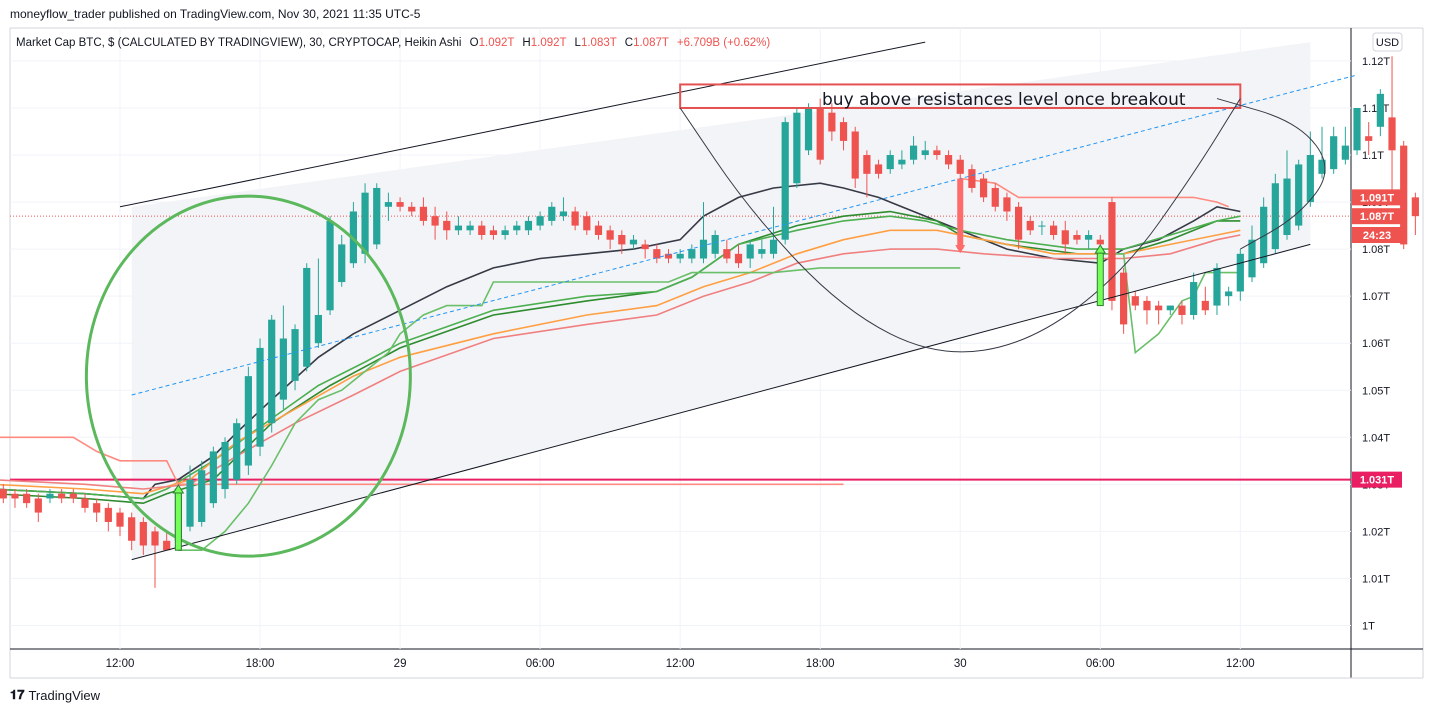 This screenshot has width=1432, height=713. I want to click on footer: 𝟏𝟕 TradingView, so click(55, 695).